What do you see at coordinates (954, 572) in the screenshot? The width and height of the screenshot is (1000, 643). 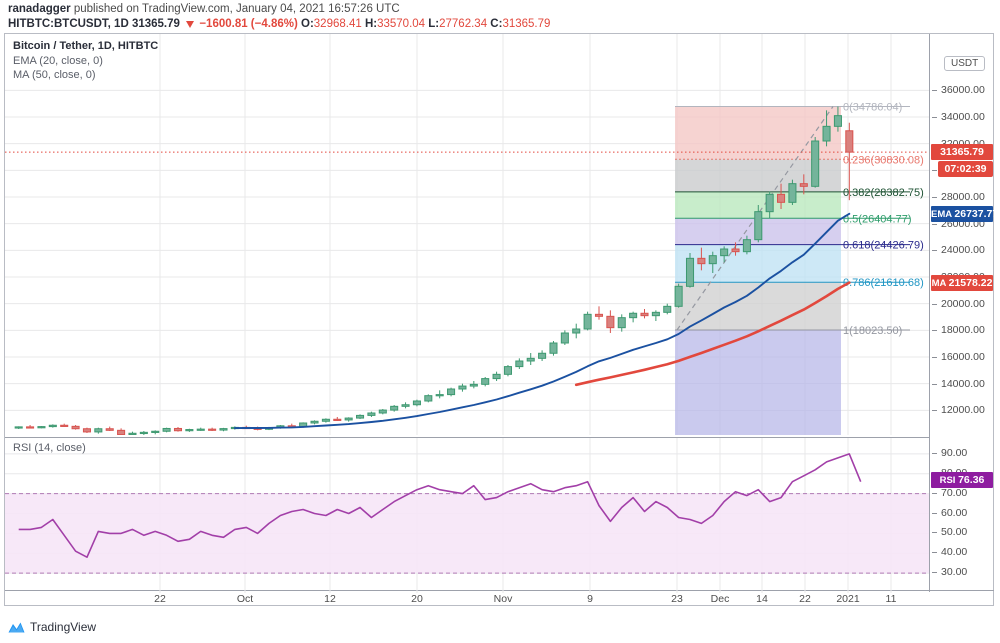 I see `rsi-tick-label: 30.00` at bounding box center [954, 572].